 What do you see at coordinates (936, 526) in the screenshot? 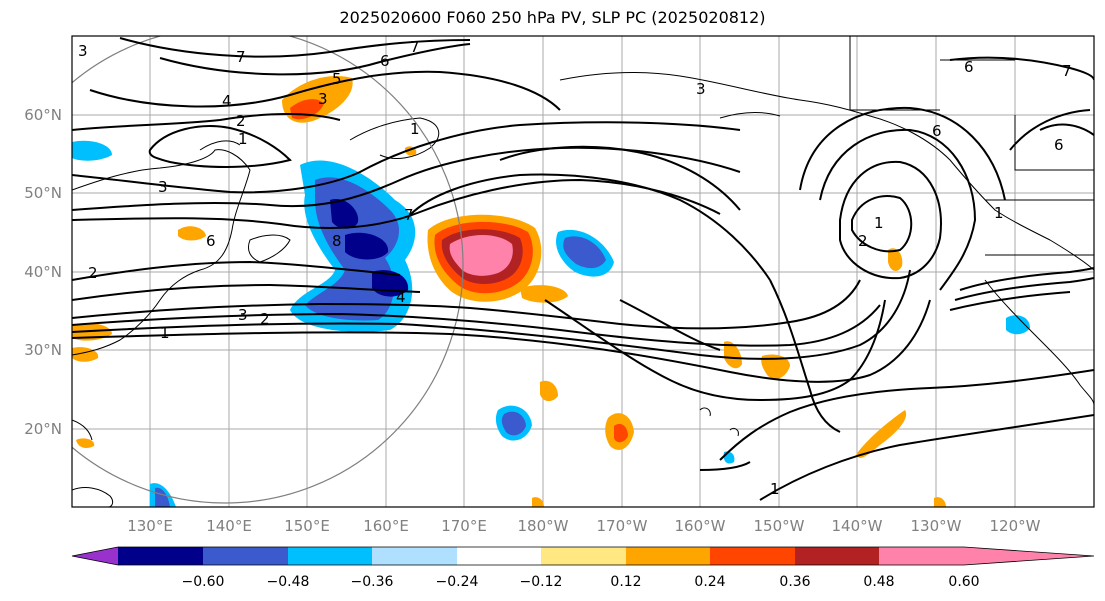
I see `lon-label: 130°W` at bounding box center [936, 526].